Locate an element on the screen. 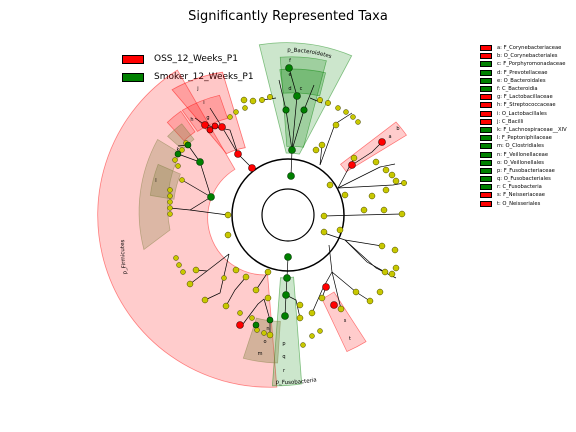 The width and height of the screenshot is (576, 432). clade-key-item: t: O_Neisseriales is located at coordinates (523, 204).